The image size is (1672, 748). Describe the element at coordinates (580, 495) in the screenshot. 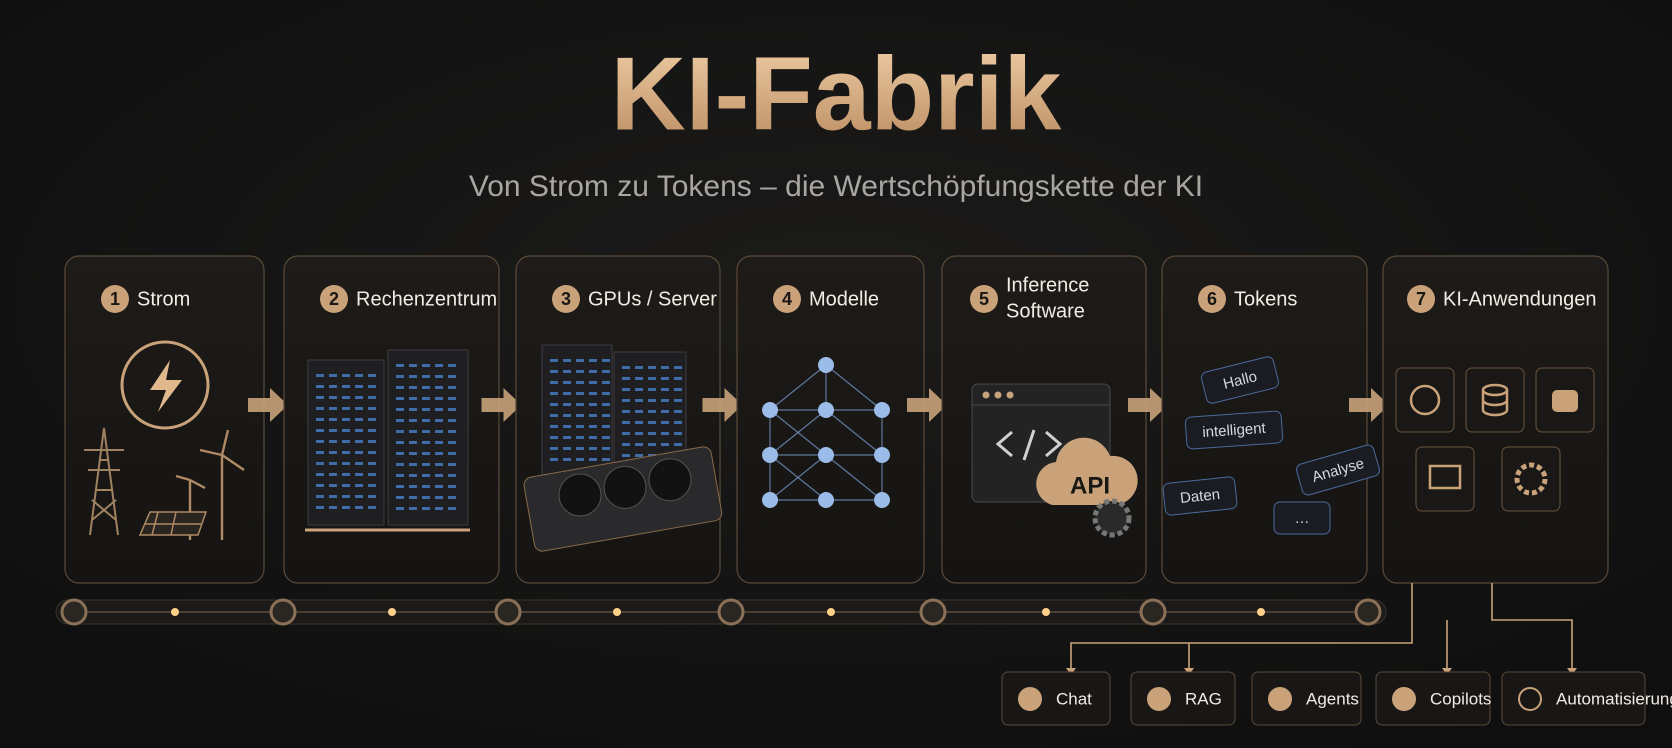

I see `gpu-fan` at that location.